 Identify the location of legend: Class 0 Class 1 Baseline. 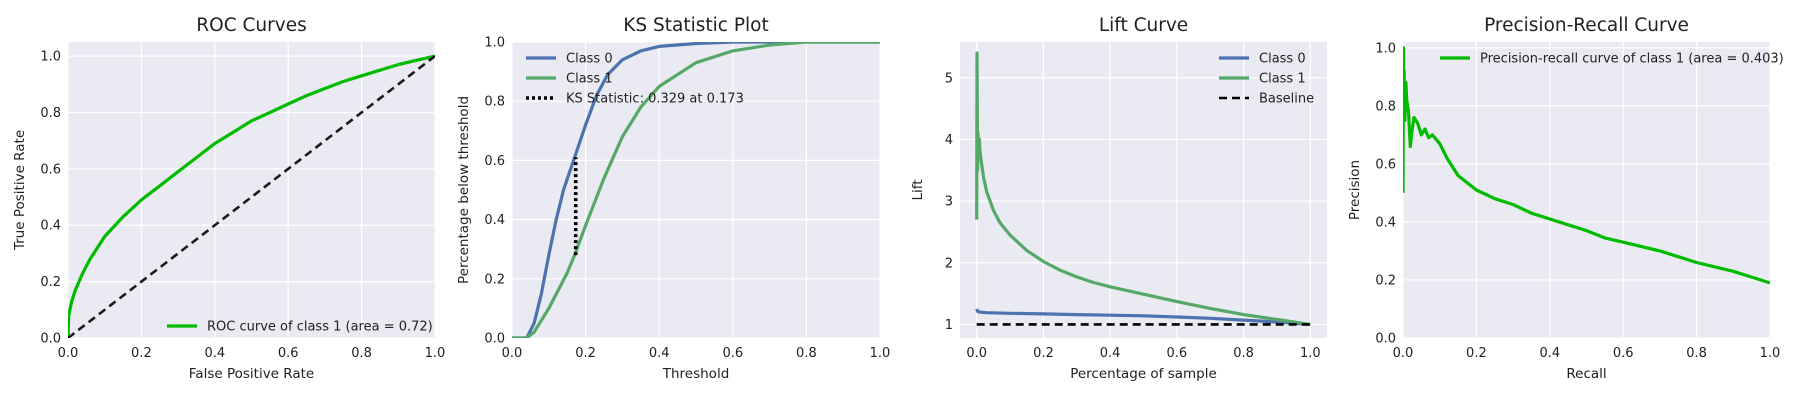
(1266, 79).